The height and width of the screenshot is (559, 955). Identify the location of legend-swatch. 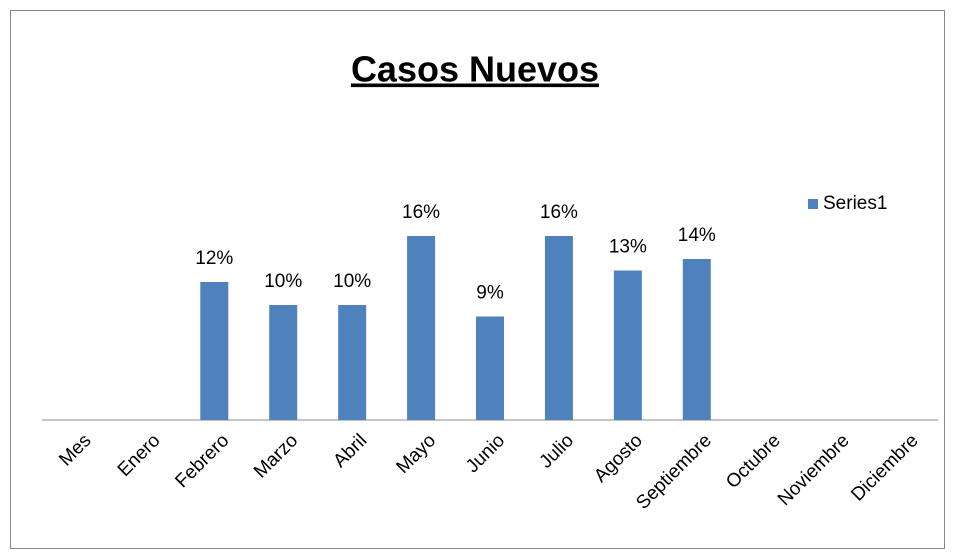
(813, 204).